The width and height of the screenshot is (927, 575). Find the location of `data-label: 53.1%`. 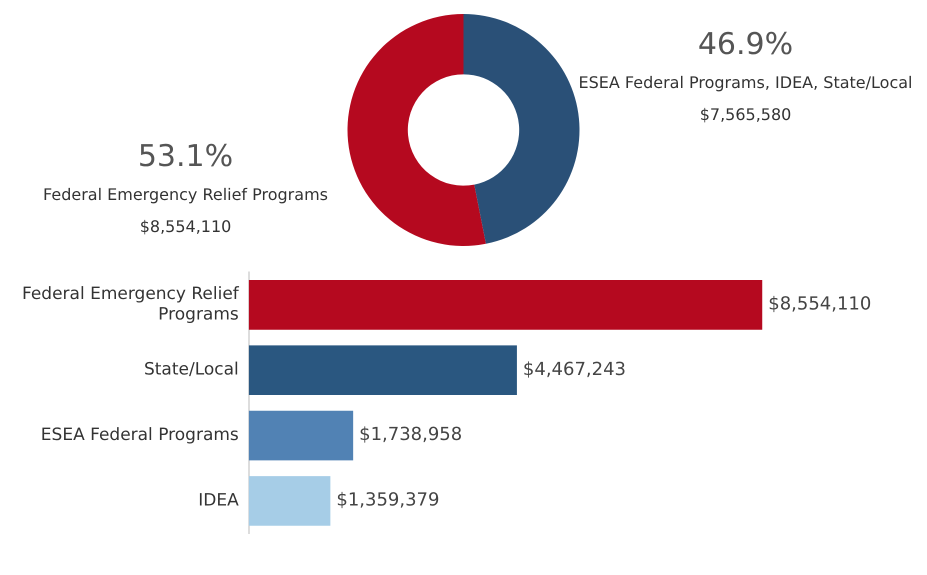

data-label: 53.1% is located at coordinates (186, 156).